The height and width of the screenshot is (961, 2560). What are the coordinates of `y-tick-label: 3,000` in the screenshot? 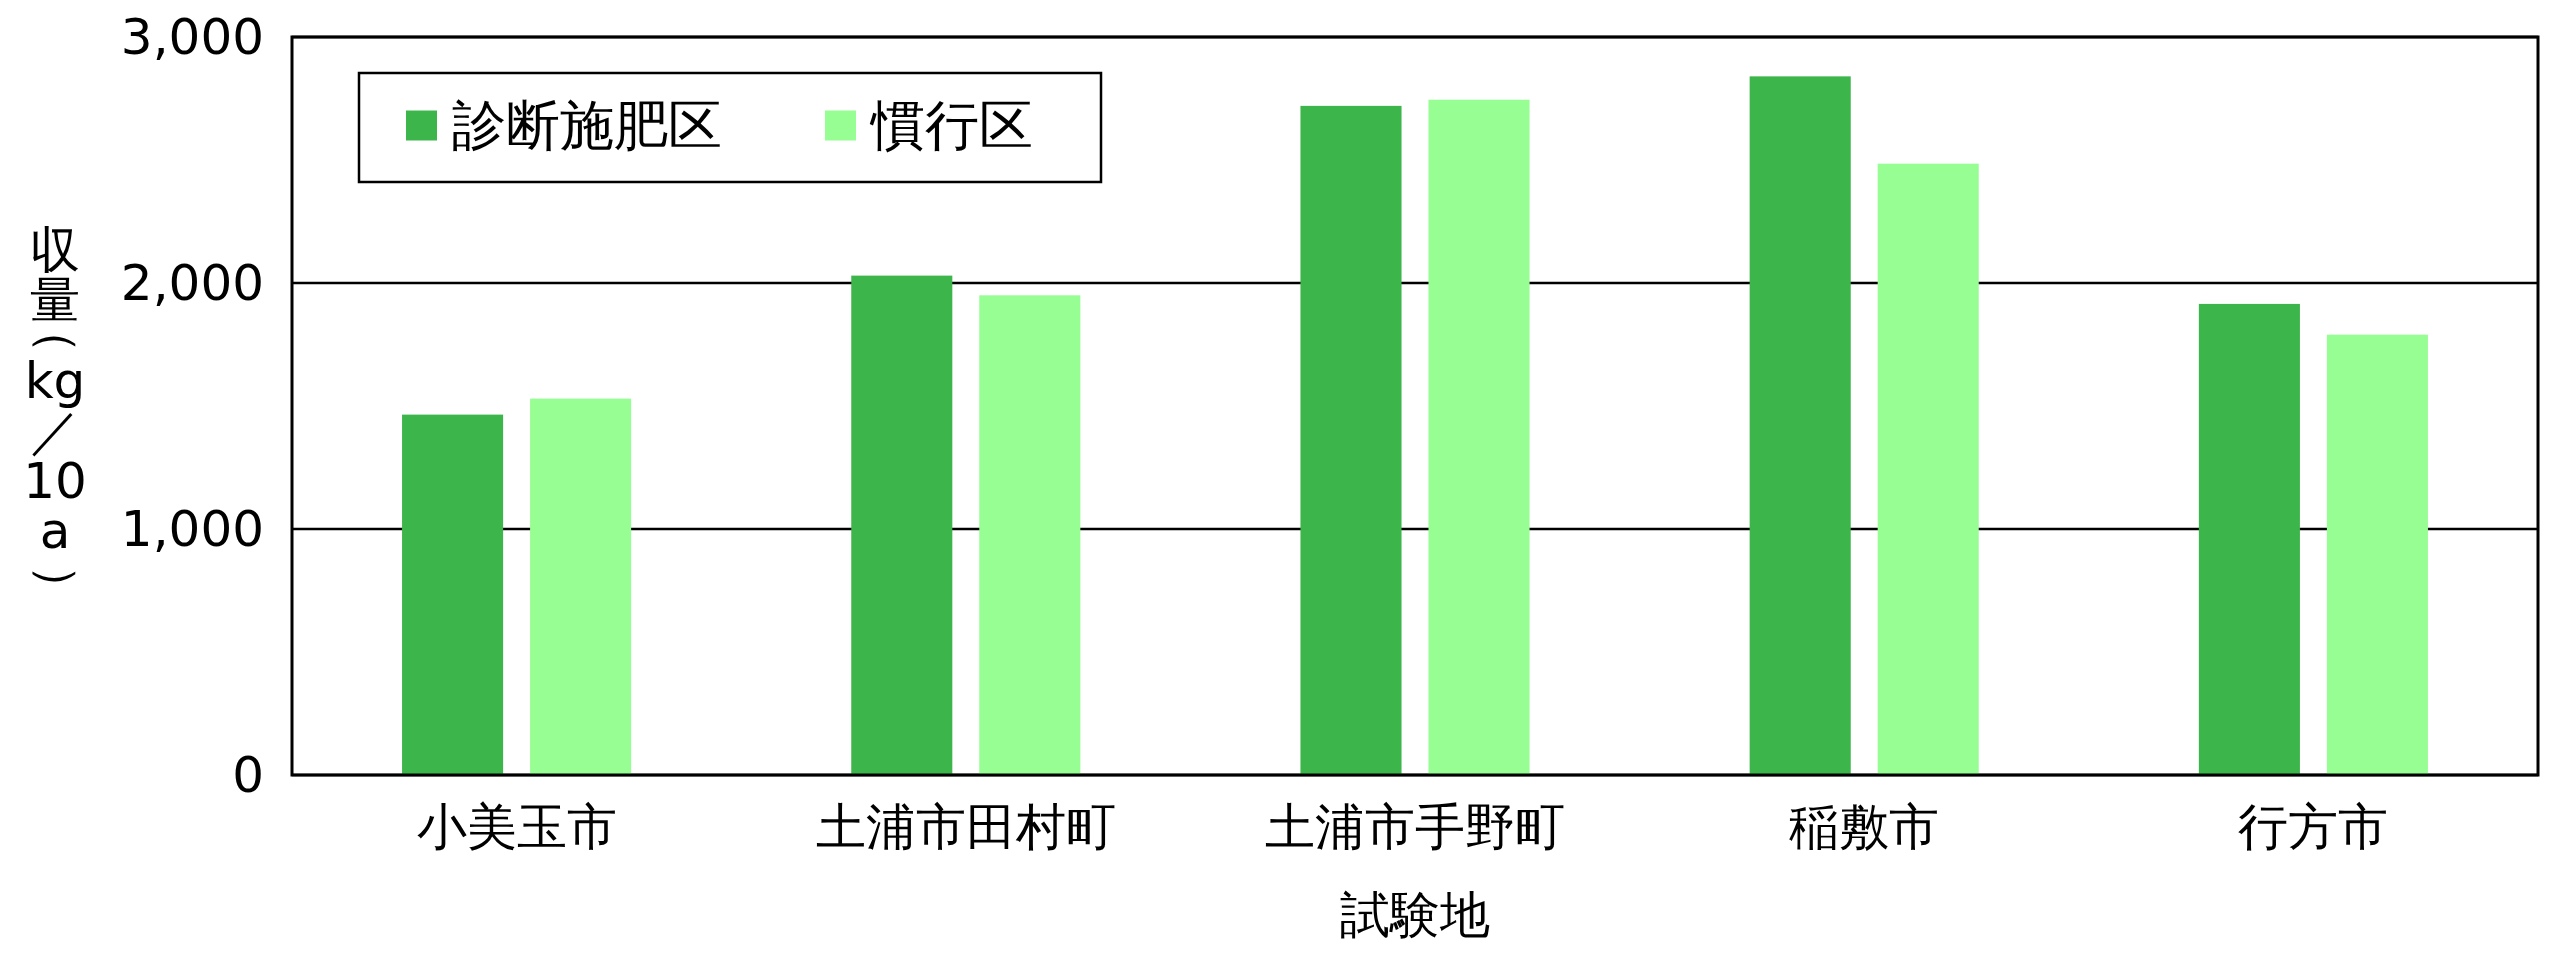 It's located at (192, 37).